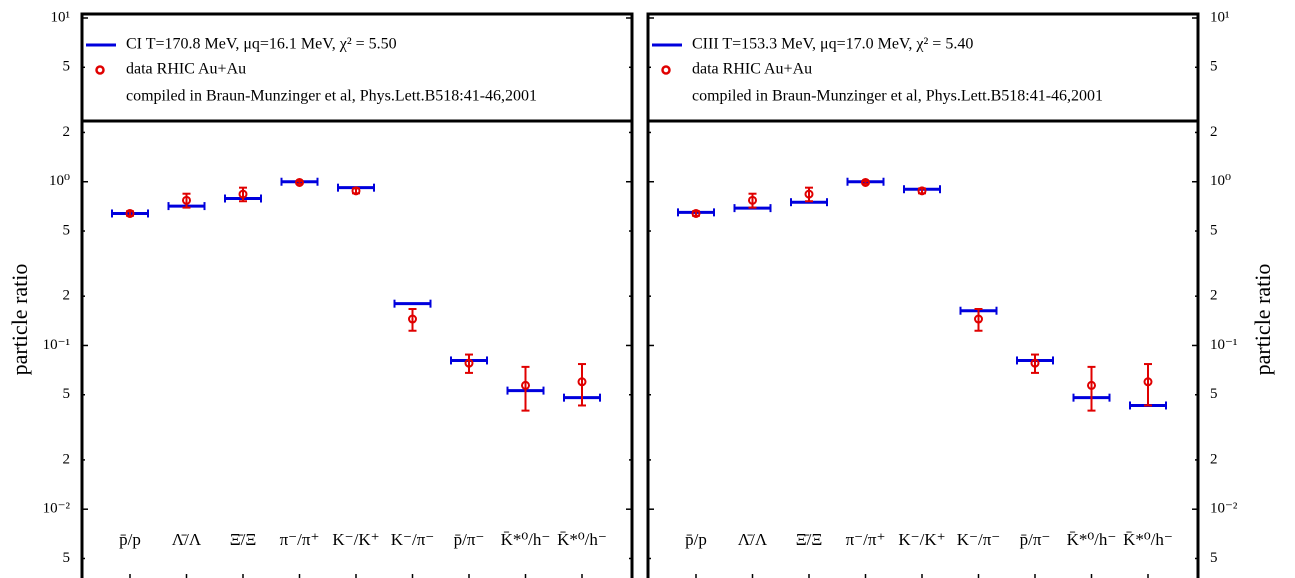  Describe the element at coordinates (261, 44) in the screenshot. I see `legend-label: CI T=170.8 MeV, μq=16.1 MeV, χ² = 5.50` at that location.